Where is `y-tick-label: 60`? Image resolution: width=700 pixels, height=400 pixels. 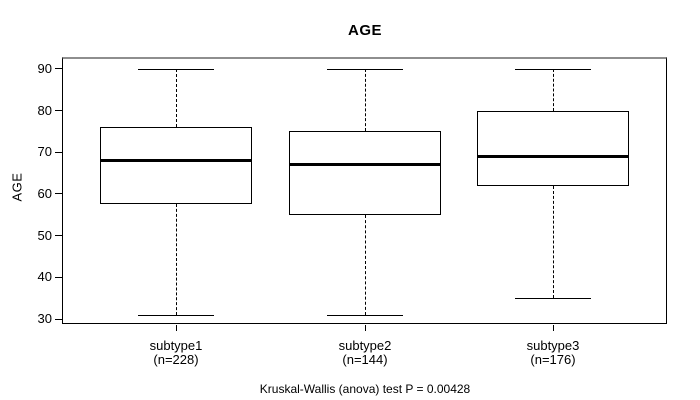 y-tick-label: 60 is located at coordinates (44, 193).